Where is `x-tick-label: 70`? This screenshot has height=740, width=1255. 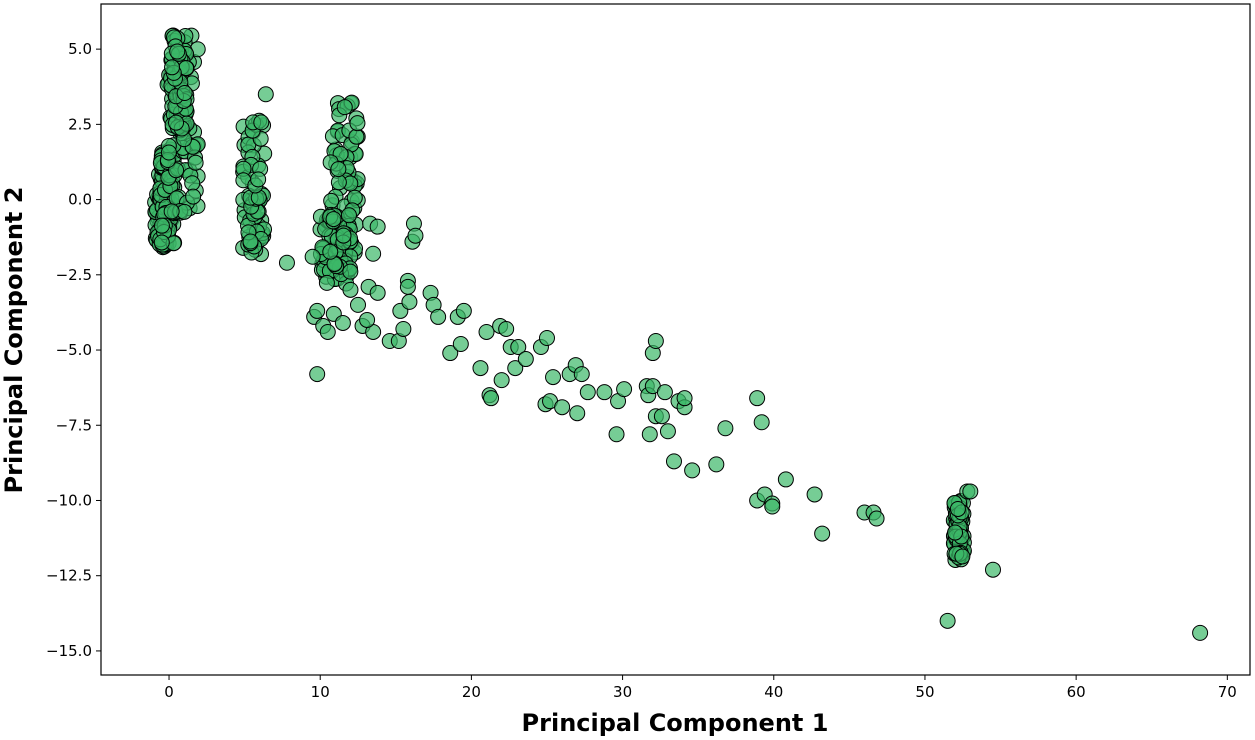
x-tick-label: 70 is located at coordinates (1227, 692).